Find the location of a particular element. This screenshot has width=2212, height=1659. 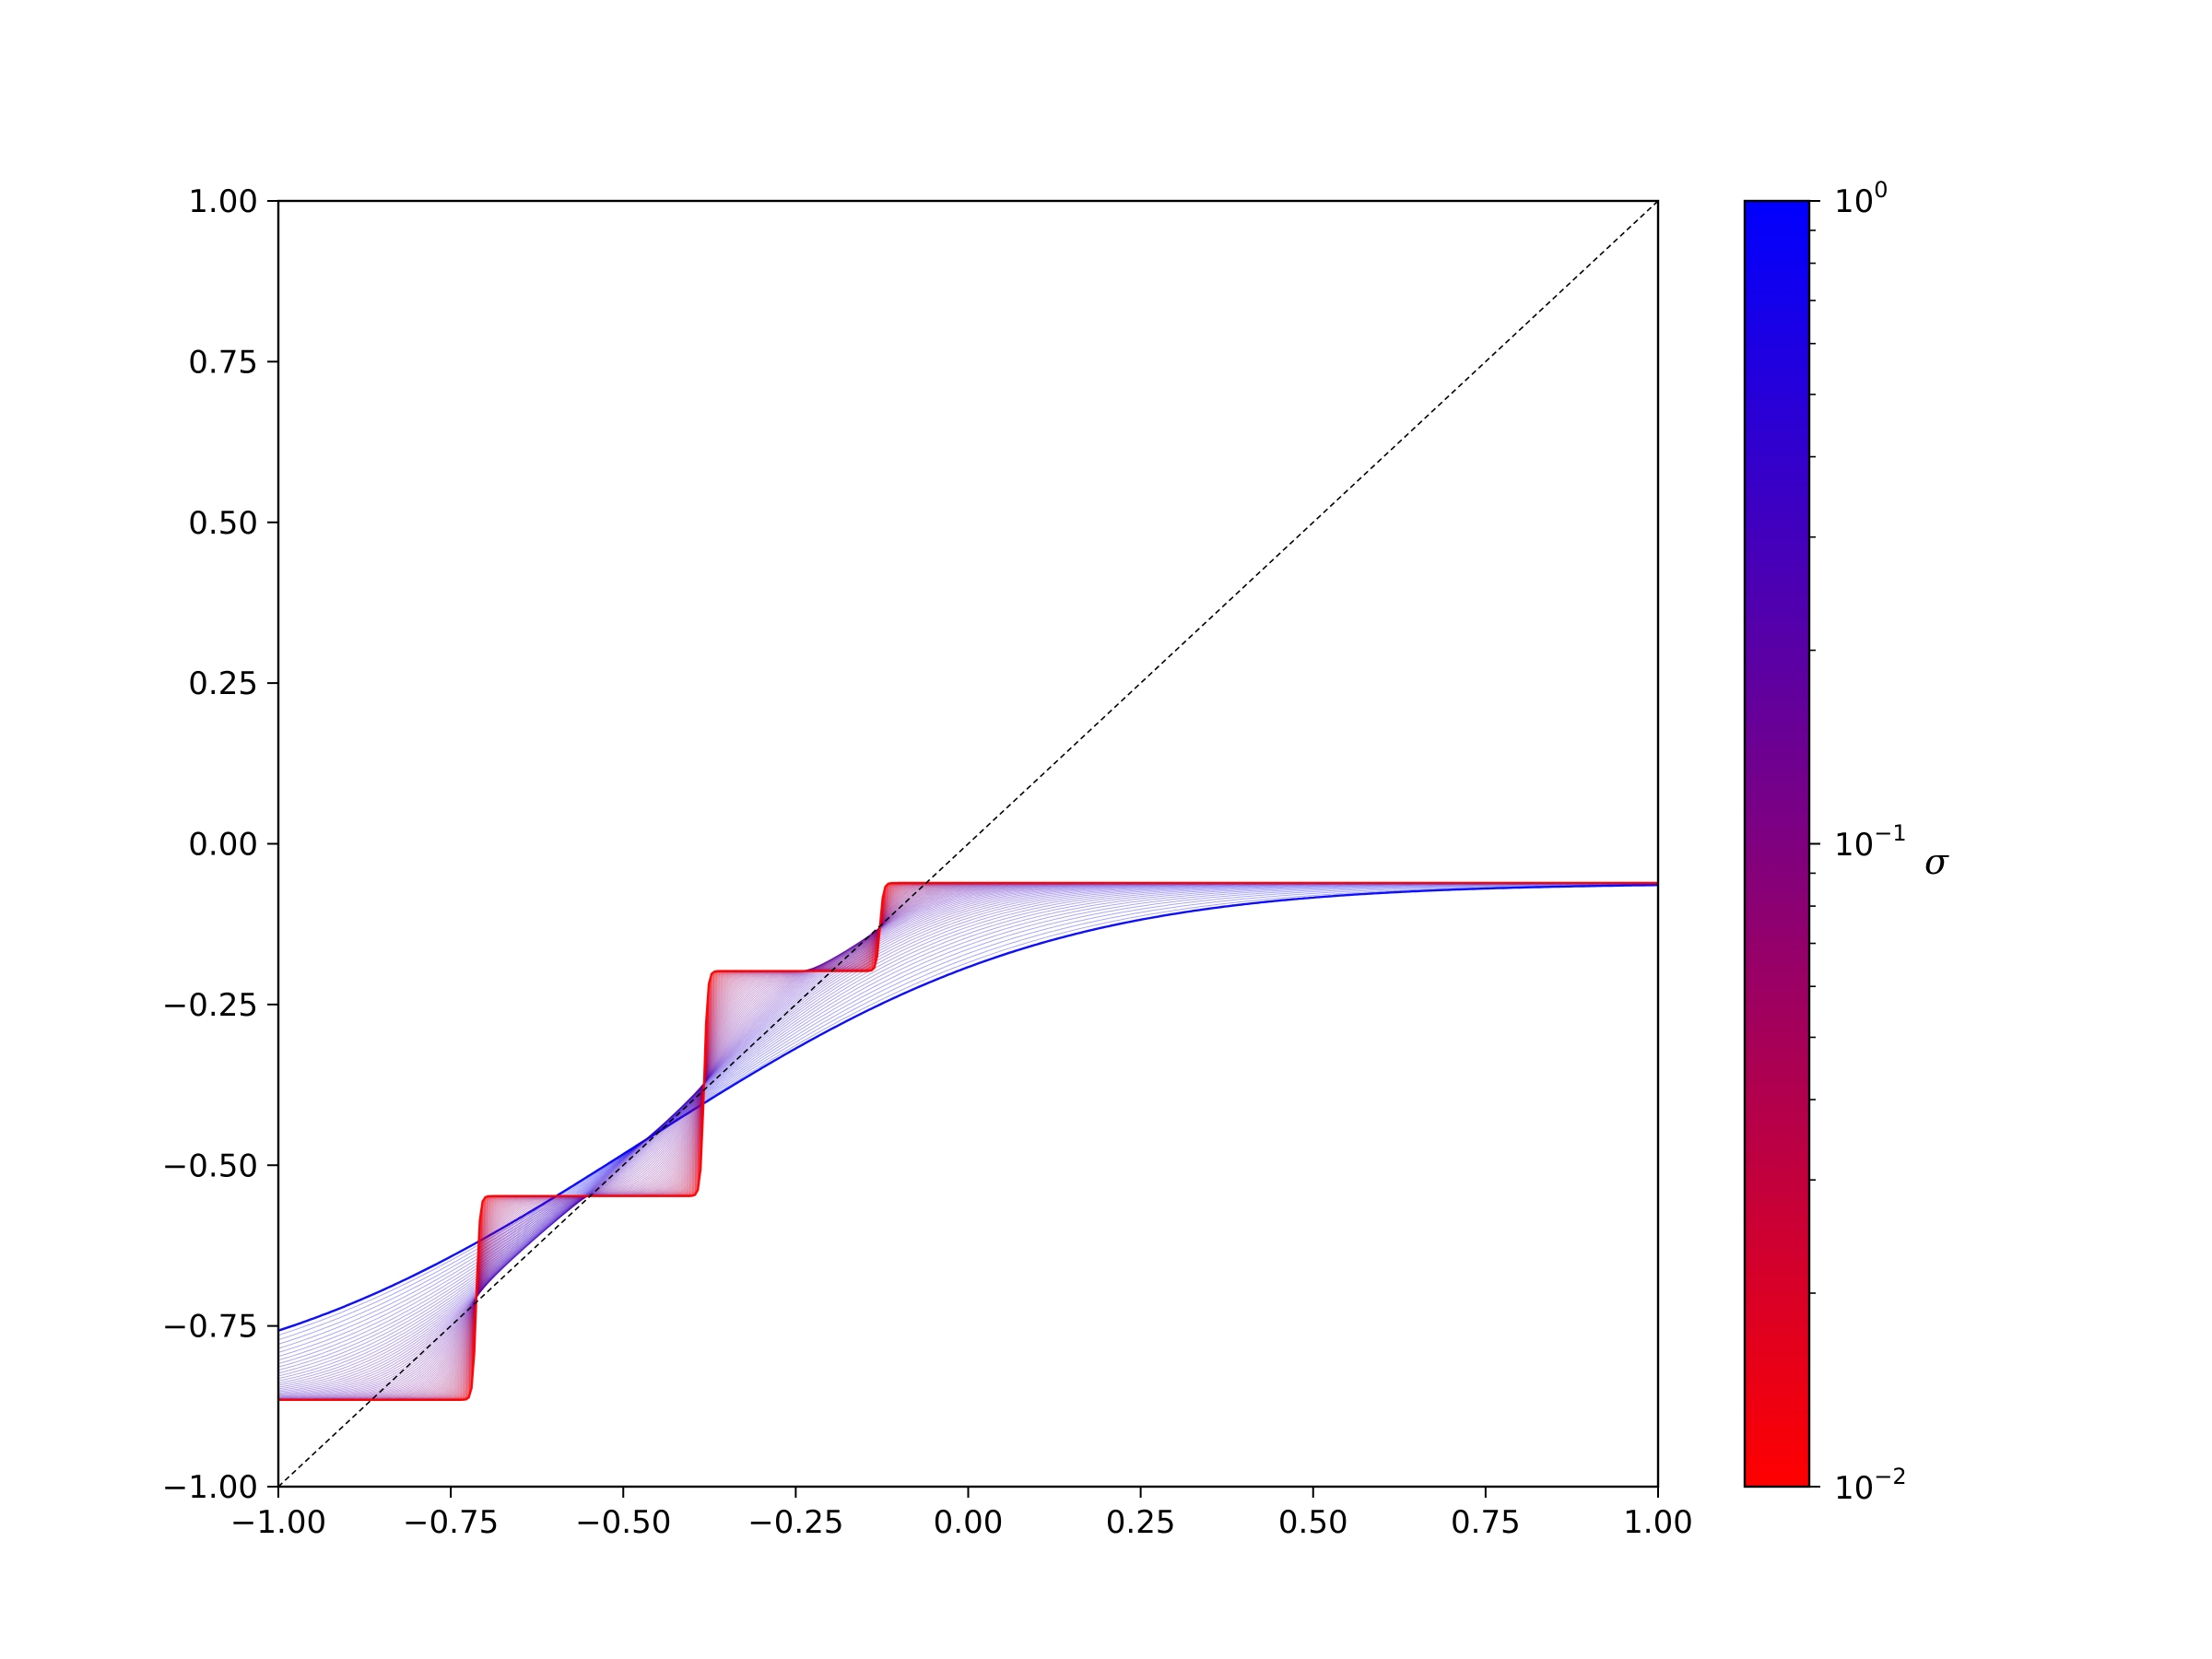

y-tick-label: −0.75 is located at coordinates (210, 1327).